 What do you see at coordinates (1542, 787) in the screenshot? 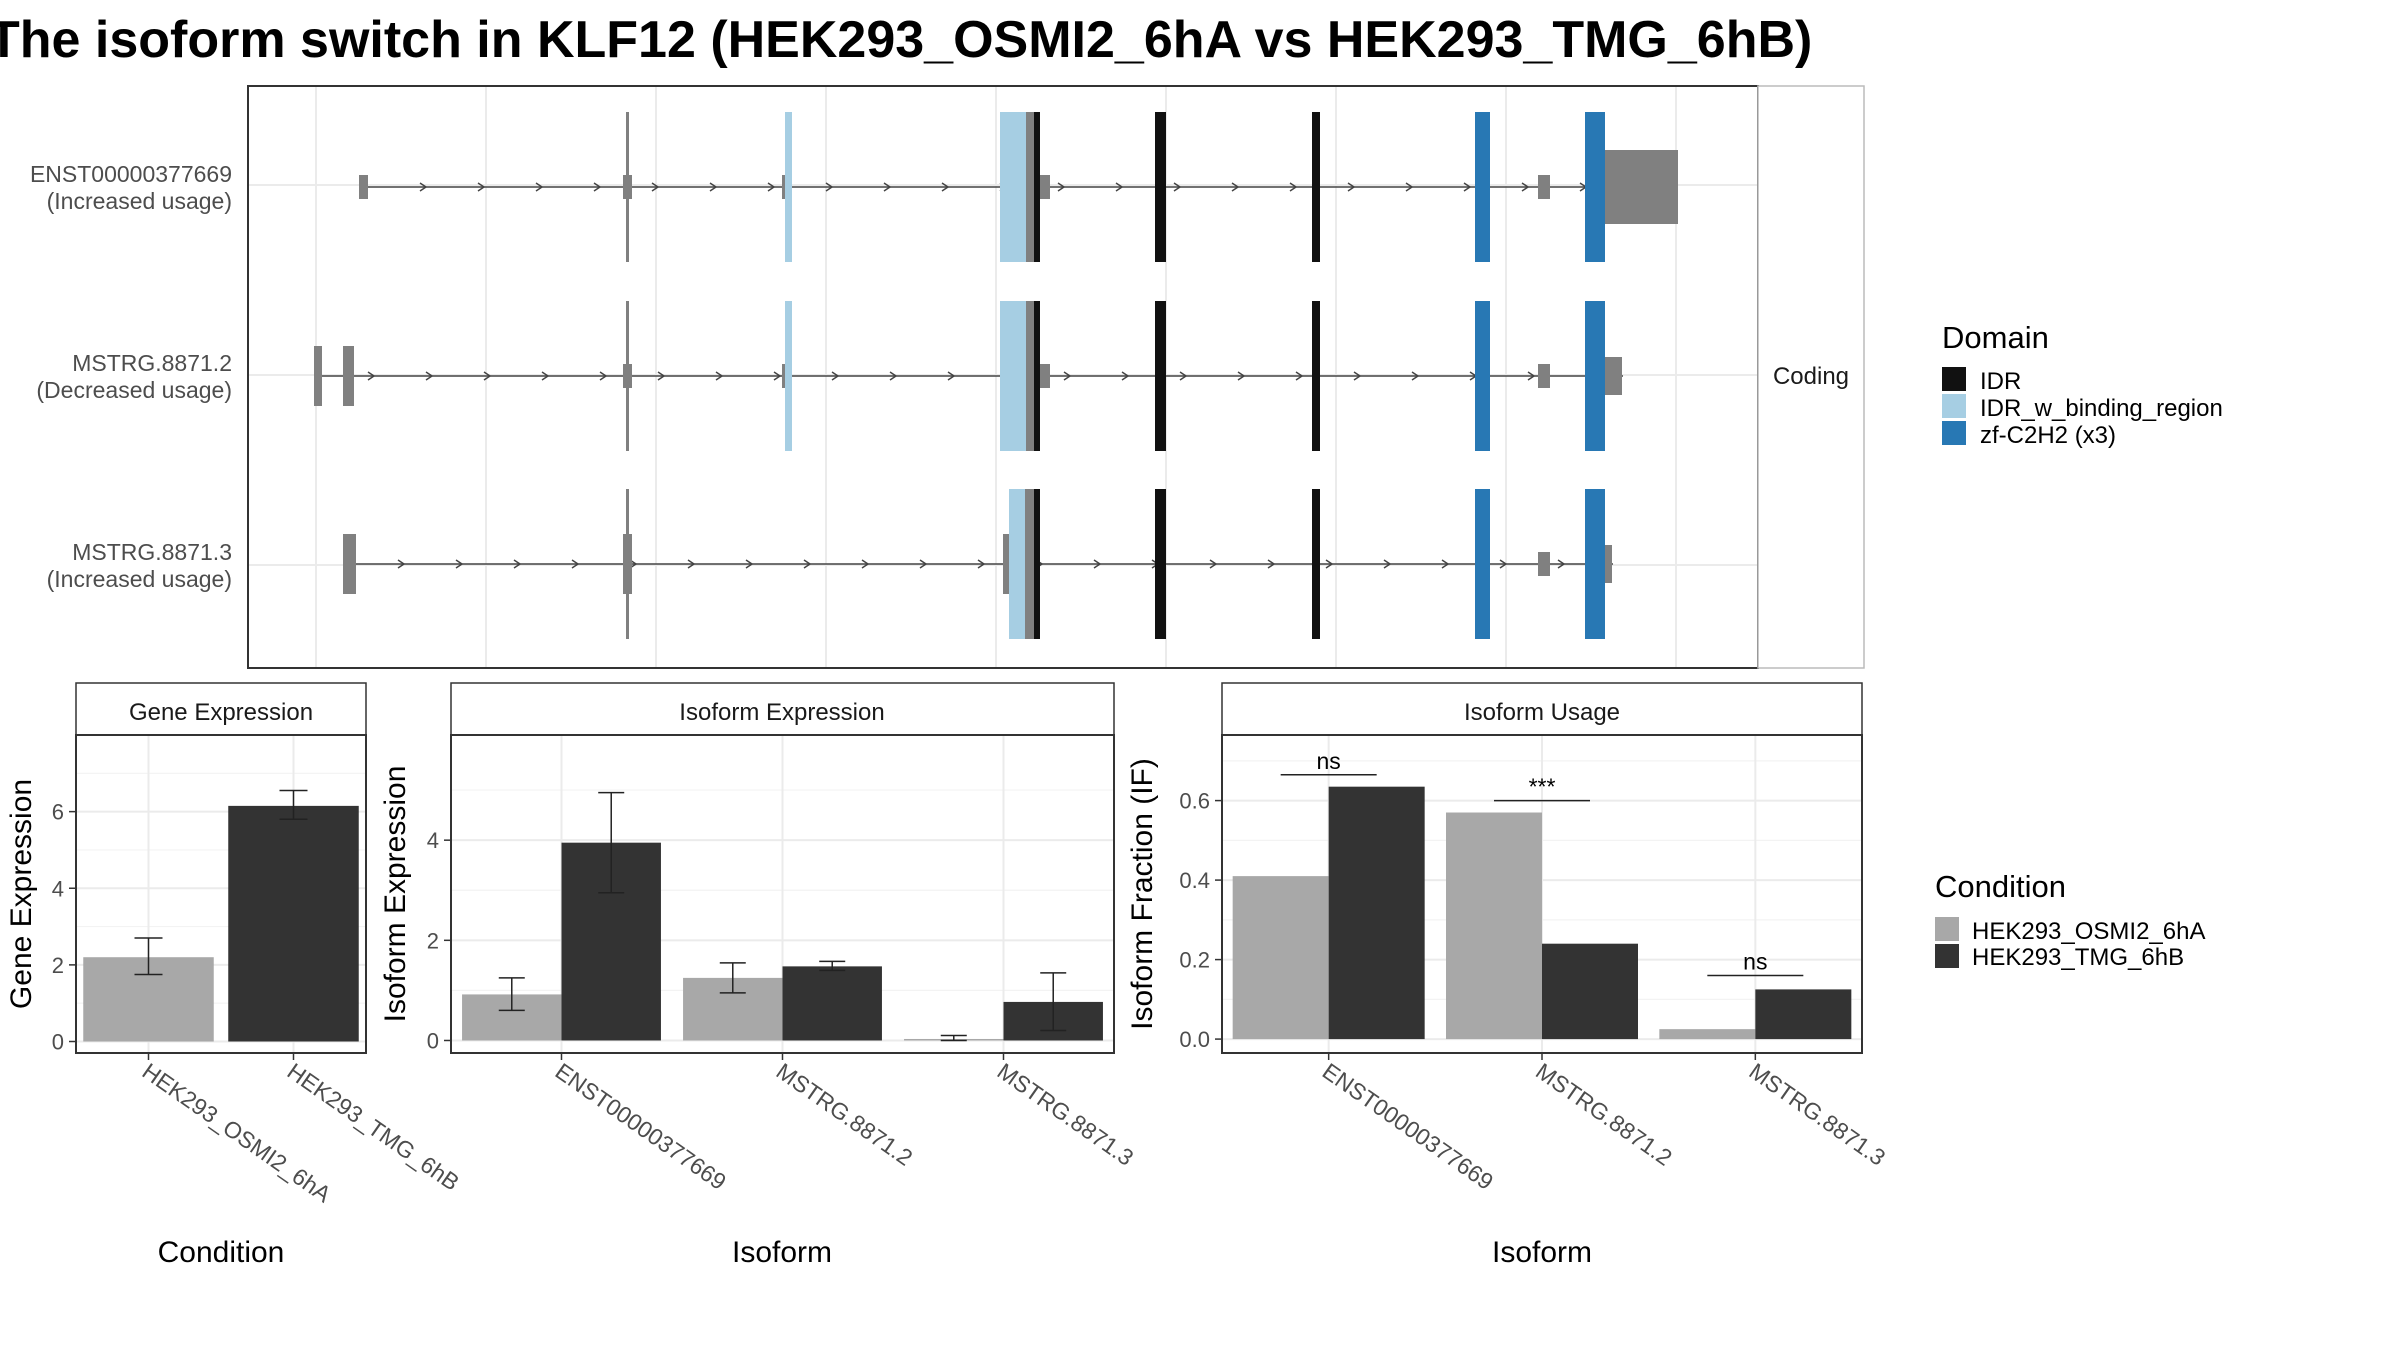
I see `significance-label: ***` at bounding box center [1542, 787].